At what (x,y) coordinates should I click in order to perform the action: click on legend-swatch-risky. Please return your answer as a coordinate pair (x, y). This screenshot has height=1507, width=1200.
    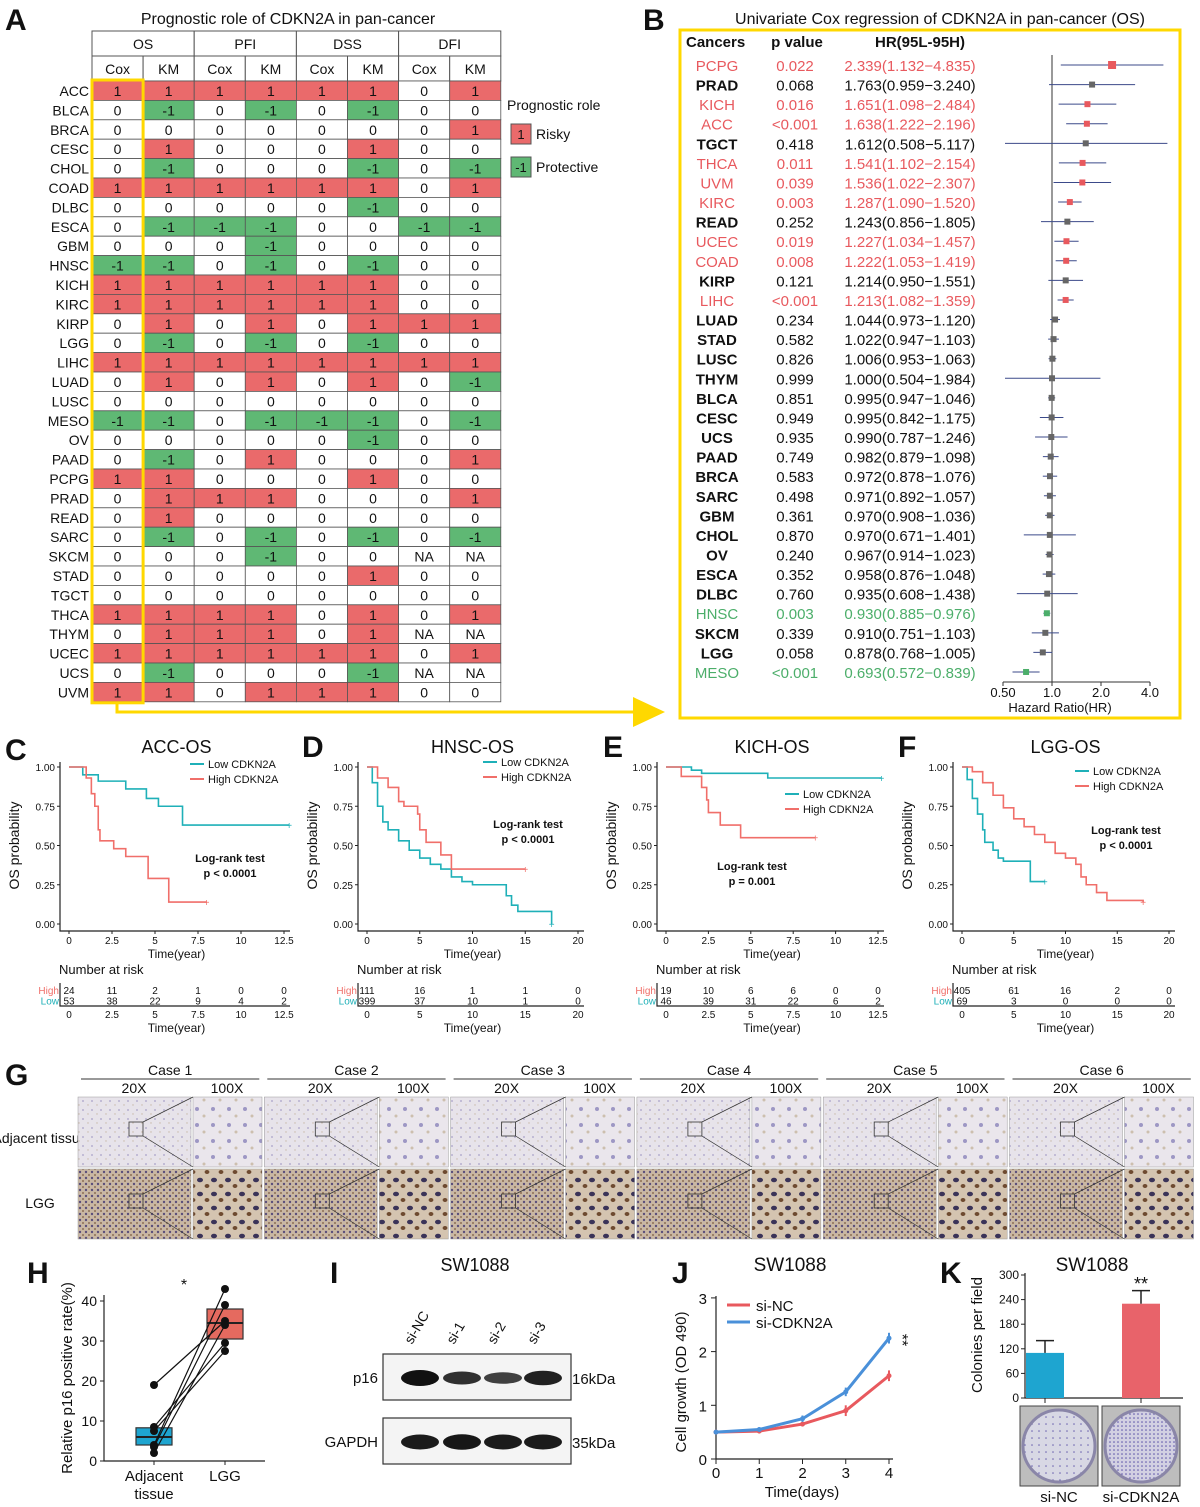
    Looking at the image, I should click on (521, 134).